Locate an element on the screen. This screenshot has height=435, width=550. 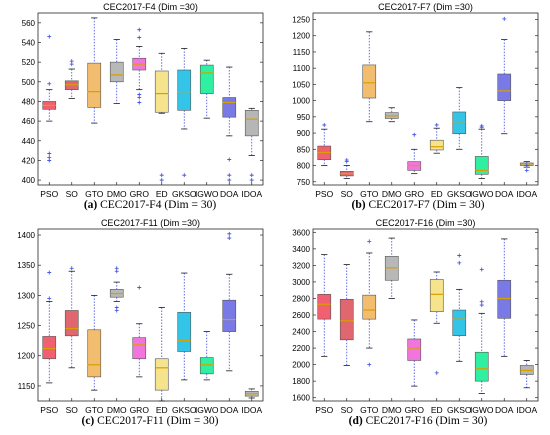
box-ed is located at coordinates (436, 138).